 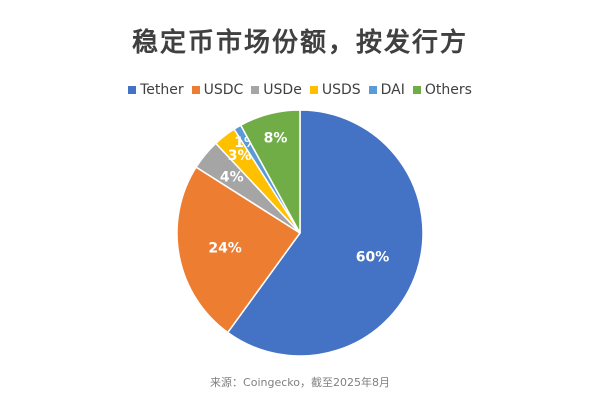 I want to click on legend-item: USDS, so click(x=335, y=90).